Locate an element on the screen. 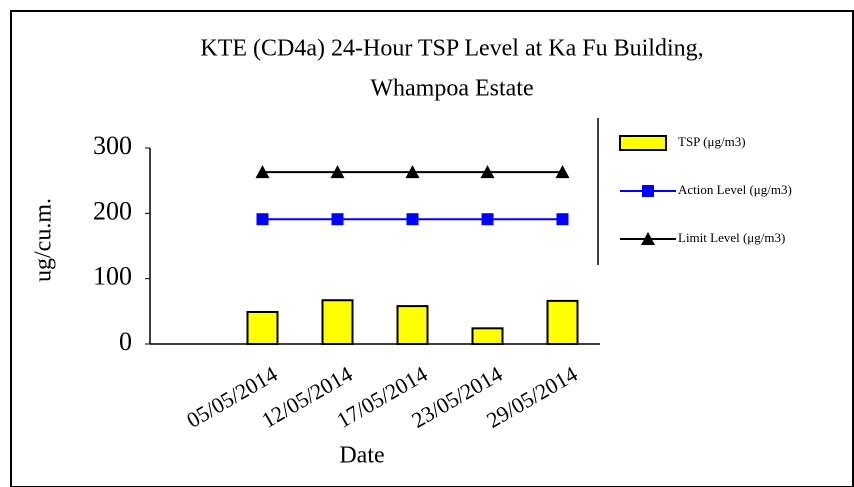 This screenshot has width=854, height=487. y-axis-label: ug/cu.m. is located at coordinates (44, 240).